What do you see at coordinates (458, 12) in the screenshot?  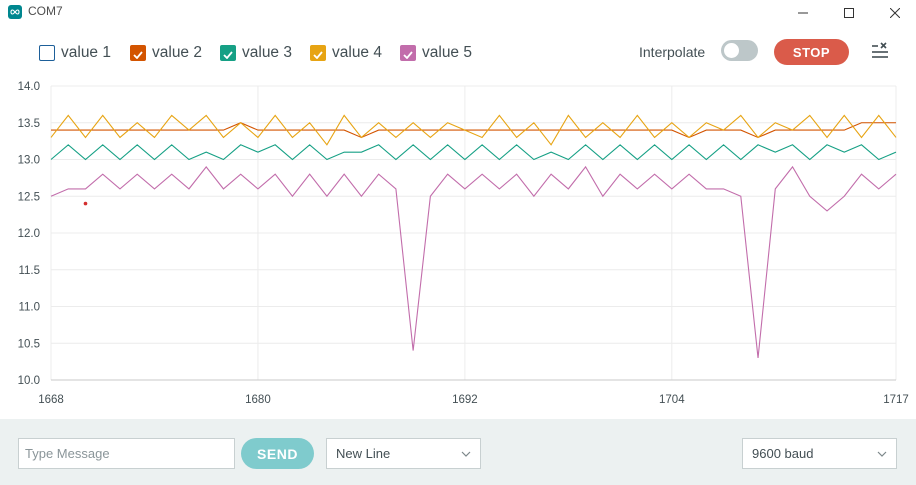 I see `title-bar: COM7` at bounding box center [458, 12].